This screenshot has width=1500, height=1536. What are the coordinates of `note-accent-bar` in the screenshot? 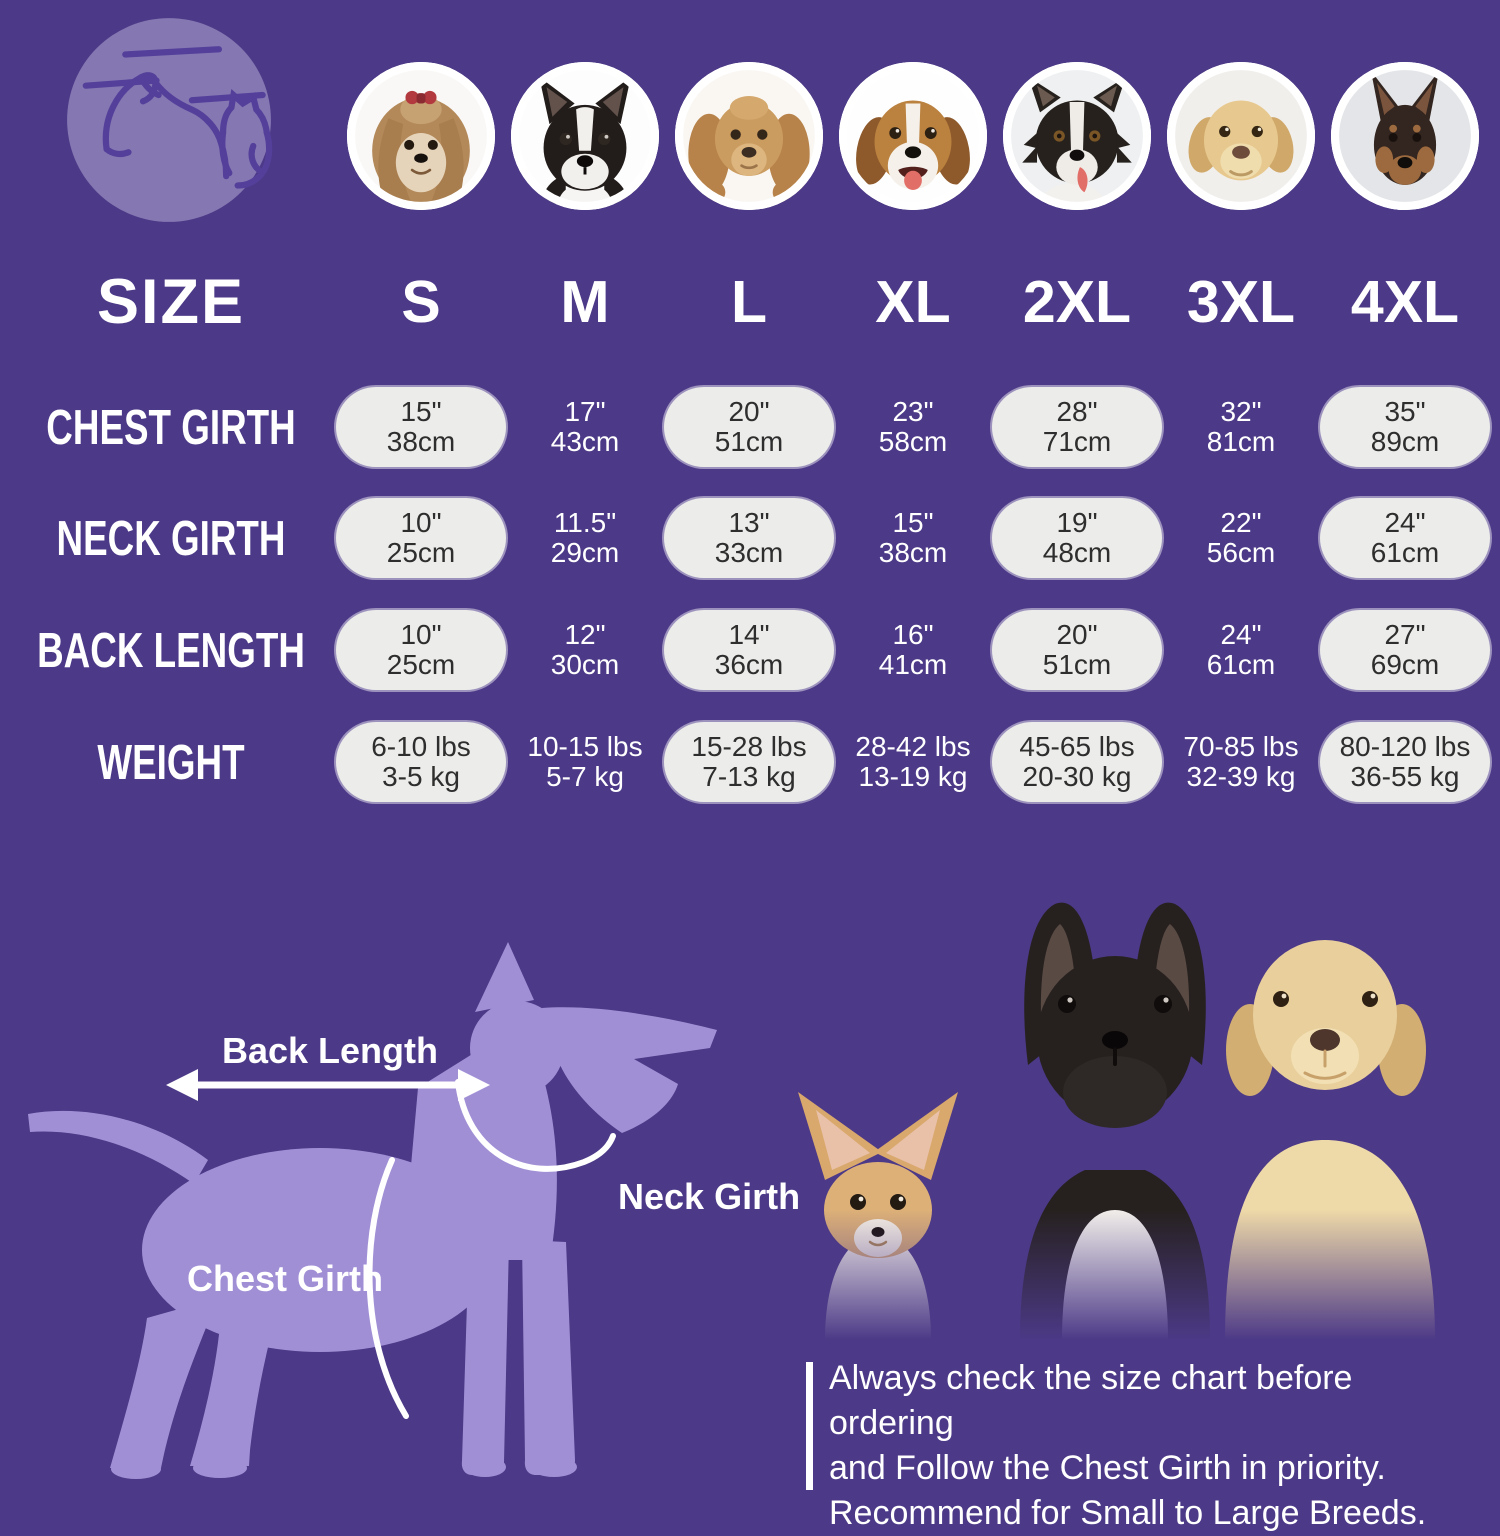 It's located at (809, 1426).